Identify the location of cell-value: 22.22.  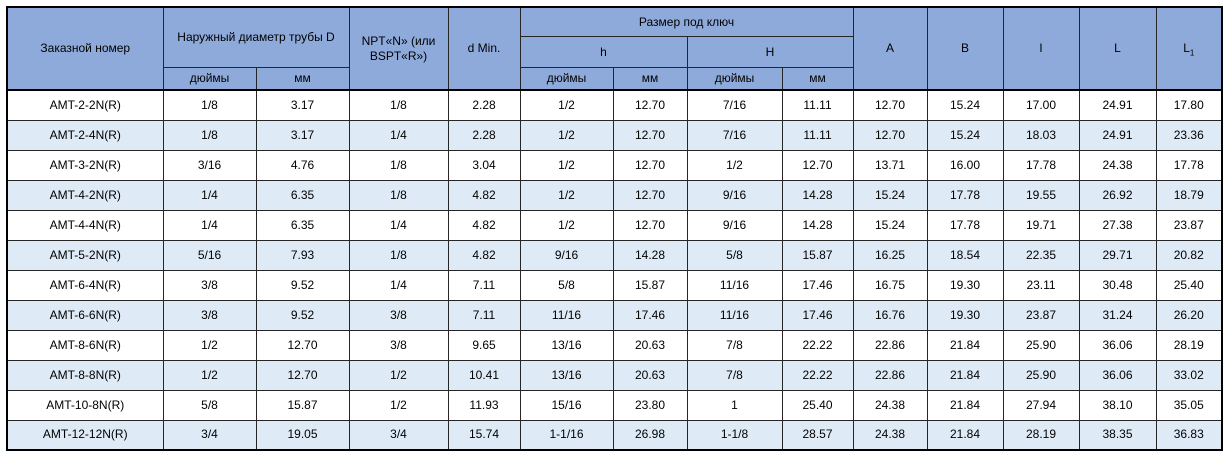
(817, 345).